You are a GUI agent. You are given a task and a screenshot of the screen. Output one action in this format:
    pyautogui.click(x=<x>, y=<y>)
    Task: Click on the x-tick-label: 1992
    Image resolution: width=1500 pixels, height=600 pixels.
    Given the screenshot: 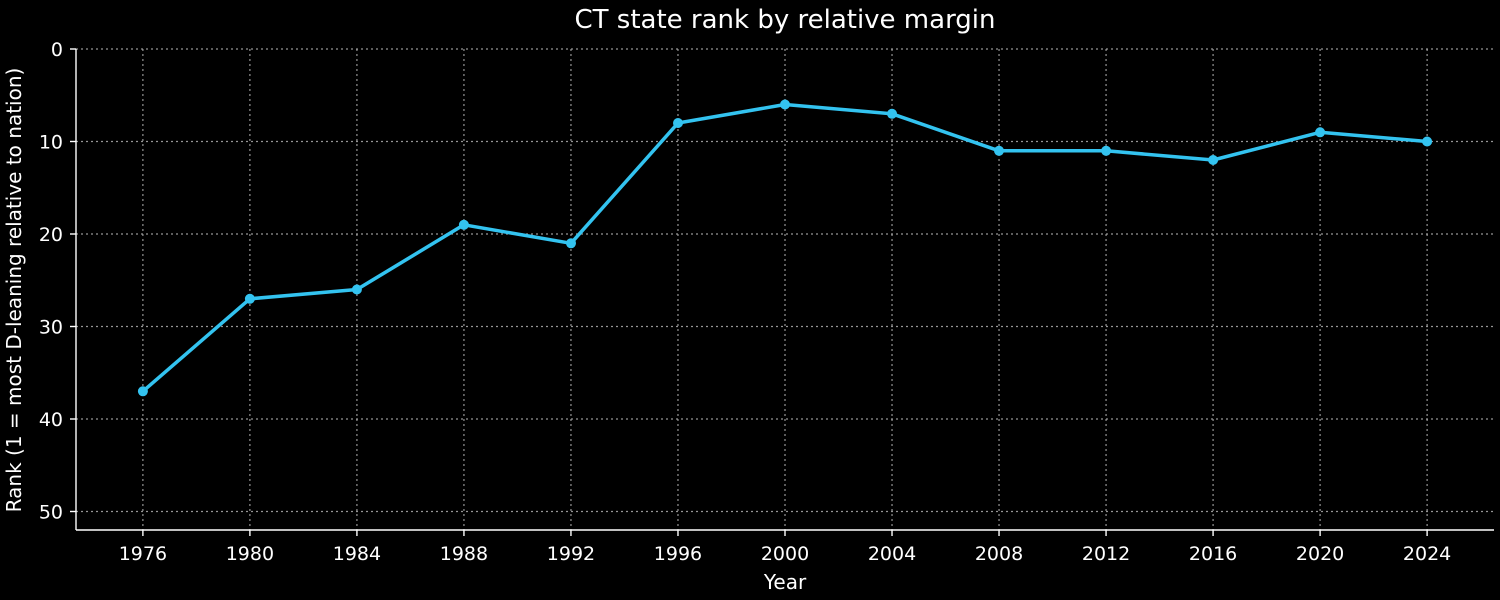 What is the action you would take?
    pyautogui.click(x=571, y=554)
    